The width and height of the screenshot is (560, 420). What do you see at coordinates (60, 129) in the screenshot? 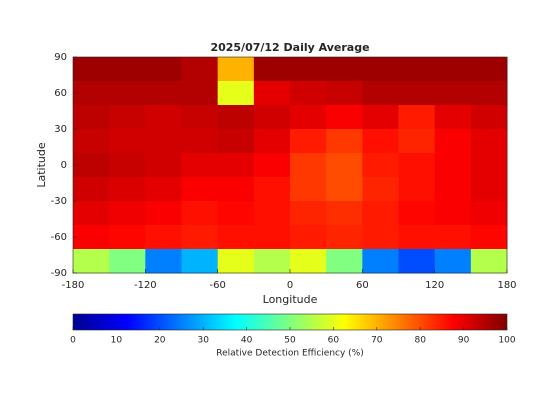
I see `y-tick-label: 30` at bounding box center [60, 129].